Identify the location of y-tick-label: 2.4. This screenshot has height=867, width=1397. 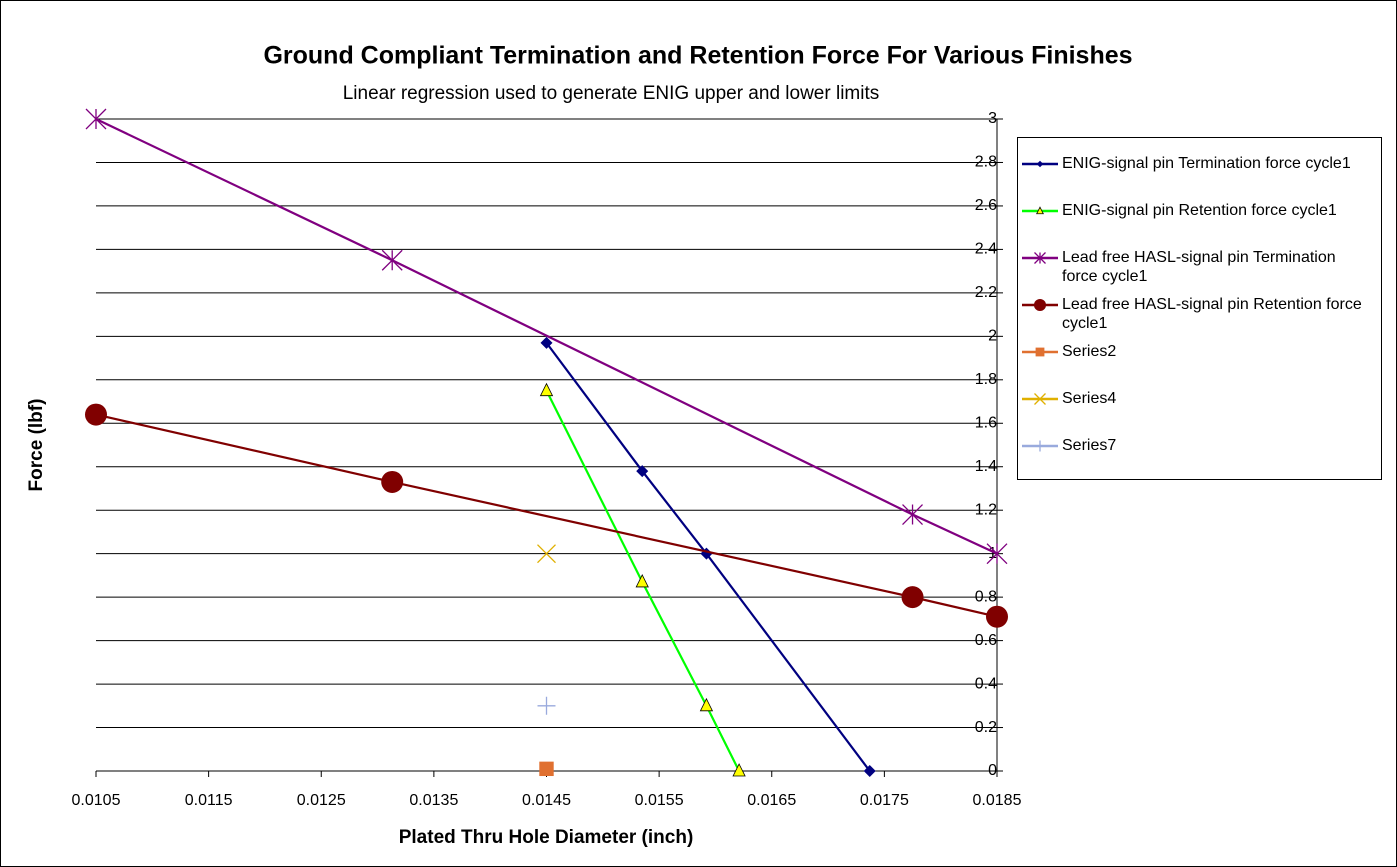
(986, 249).